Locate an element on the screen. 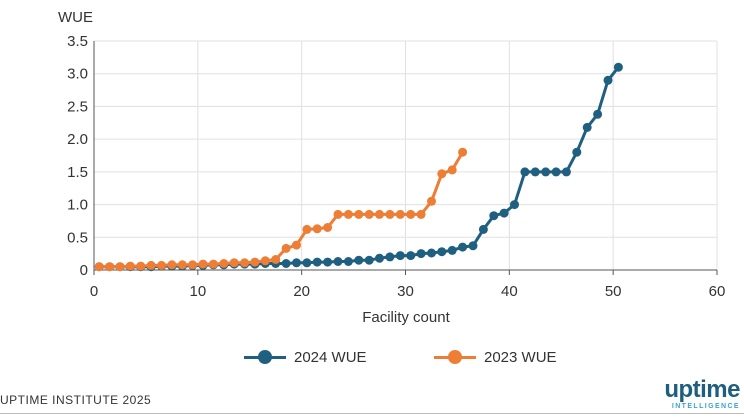  series-line-2023-wue is located at coordinates (281, 210).